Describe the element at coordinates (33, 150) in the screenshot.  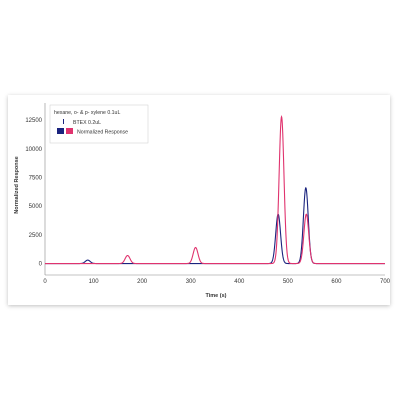
I see `y-tick-label: 10000` at that location.